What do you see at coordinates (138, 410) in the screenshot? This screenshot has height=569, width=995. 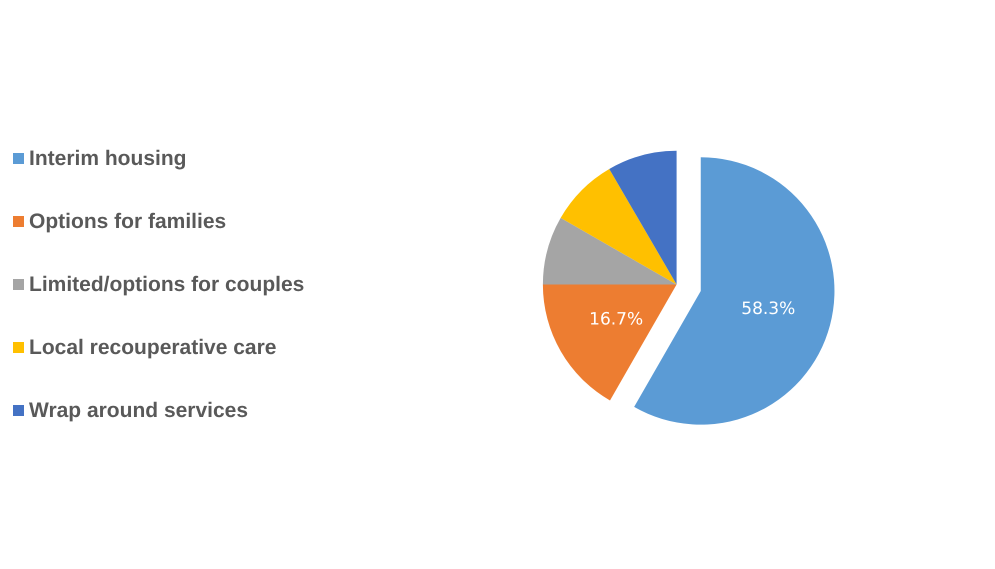 I see `legend-label: Wrap around services` at bounding box center [138, 410].